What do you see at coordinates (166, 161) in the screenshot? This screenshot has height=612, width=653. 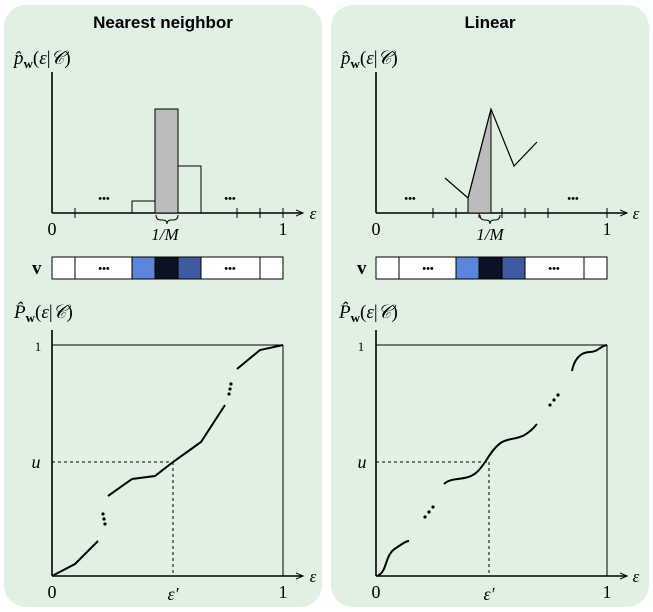 I see `histogram-bar-highlighted` at bounding box center [166, 161].